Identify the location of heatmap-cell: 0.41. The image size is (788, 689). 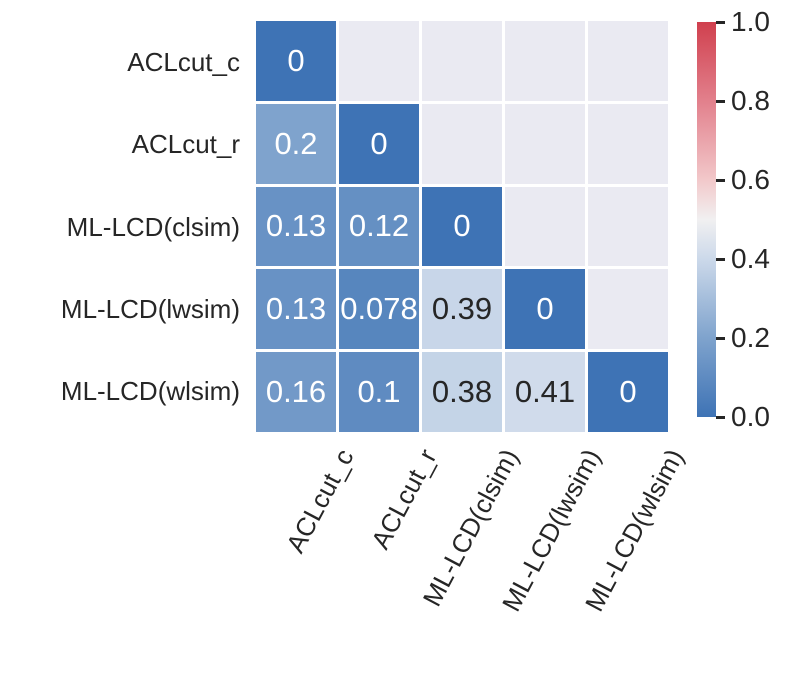
(545, 392).